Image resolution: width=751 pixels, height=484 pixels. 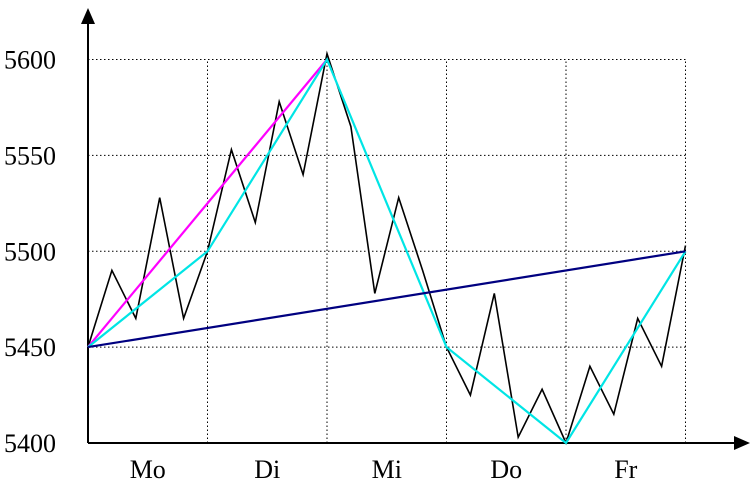 I want to click on x-tick-label: Fr, so click(x=625, y=469).